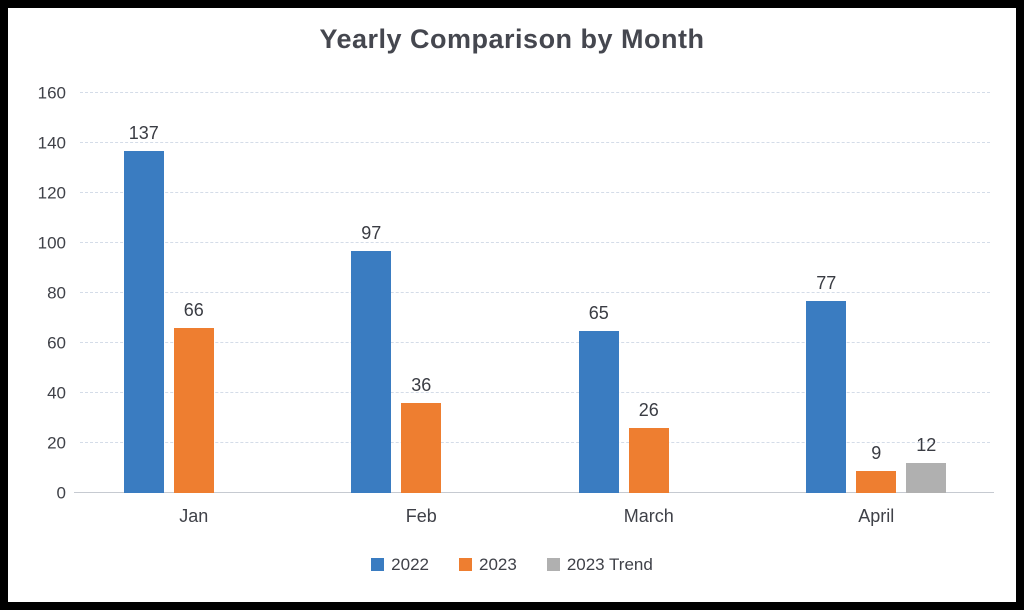  I want to click on x-axis-line, so click(534, 492).